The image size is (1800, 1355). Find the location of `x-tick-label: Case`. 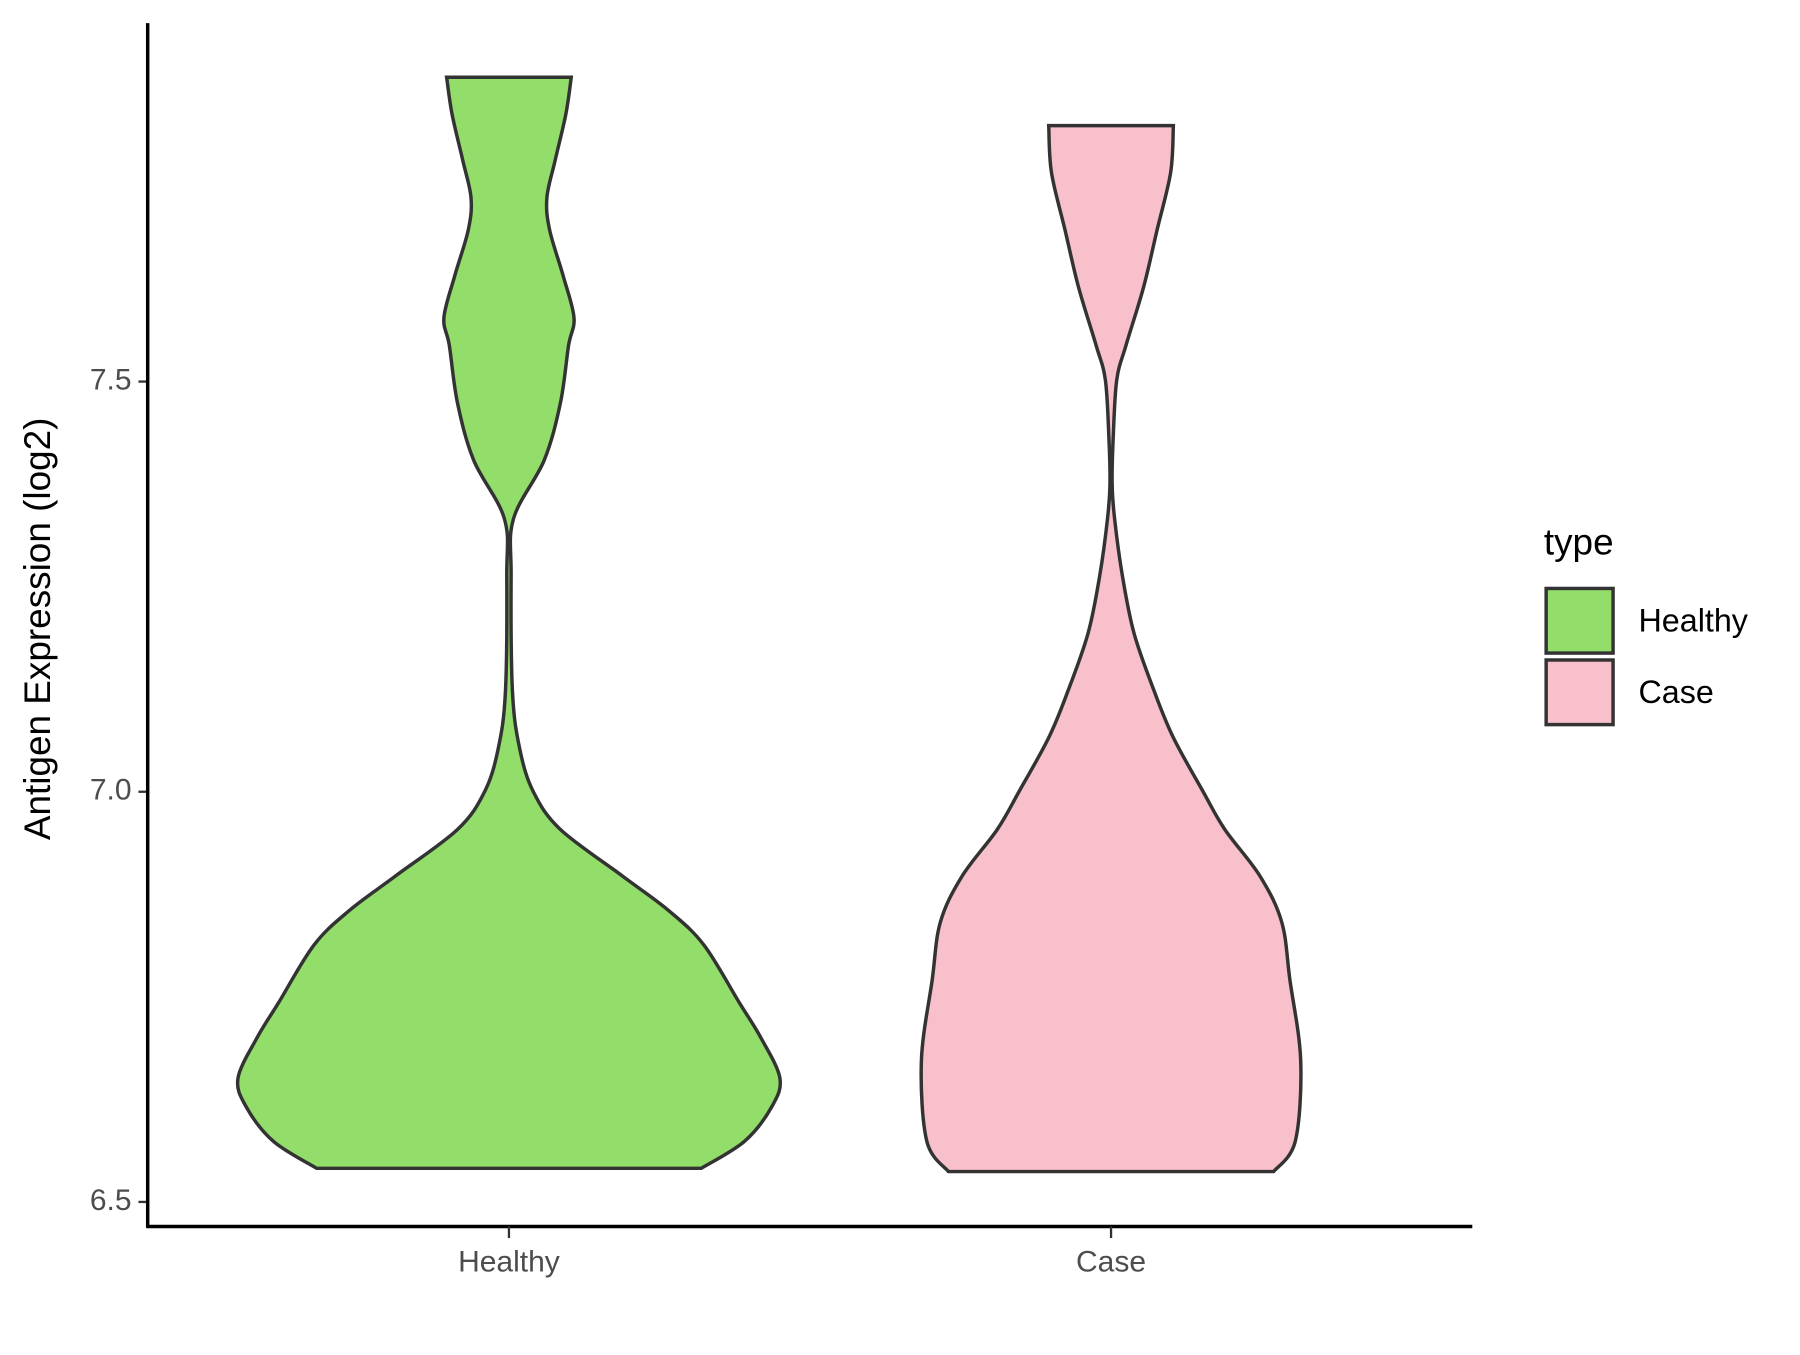

x-tick-label: Case is located at coordinates (1111, 1261).